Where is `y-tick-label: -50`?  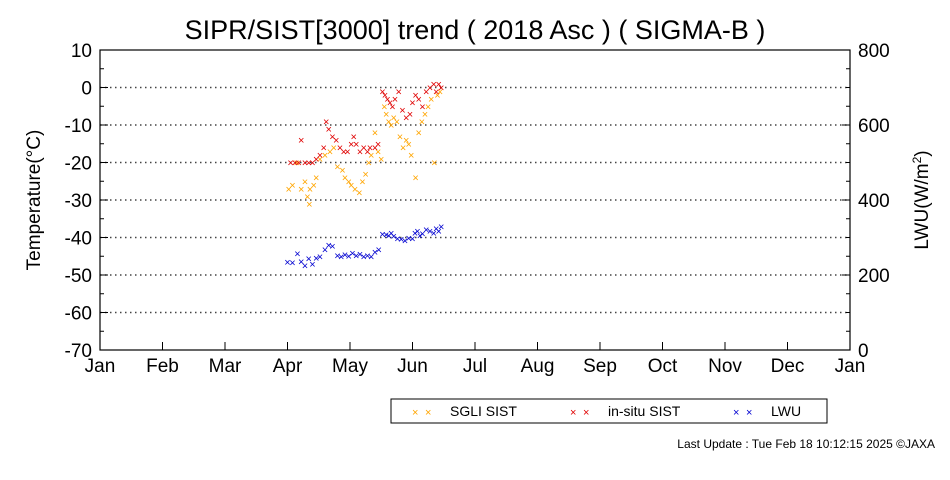
y-tick-label: -50 is located at coordinates (78, 276).